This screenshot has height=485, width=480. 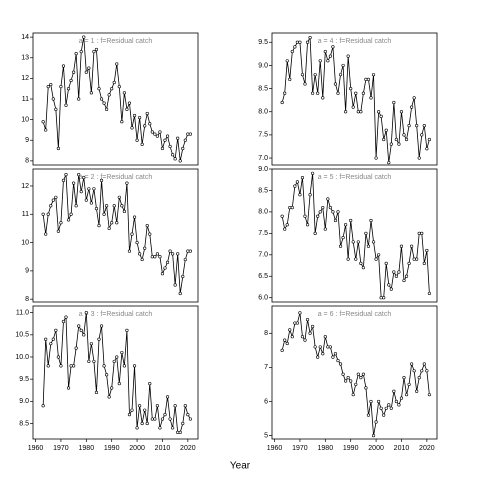 I want to click on y-tick-label: 9.5, so click(x=263, y=42).